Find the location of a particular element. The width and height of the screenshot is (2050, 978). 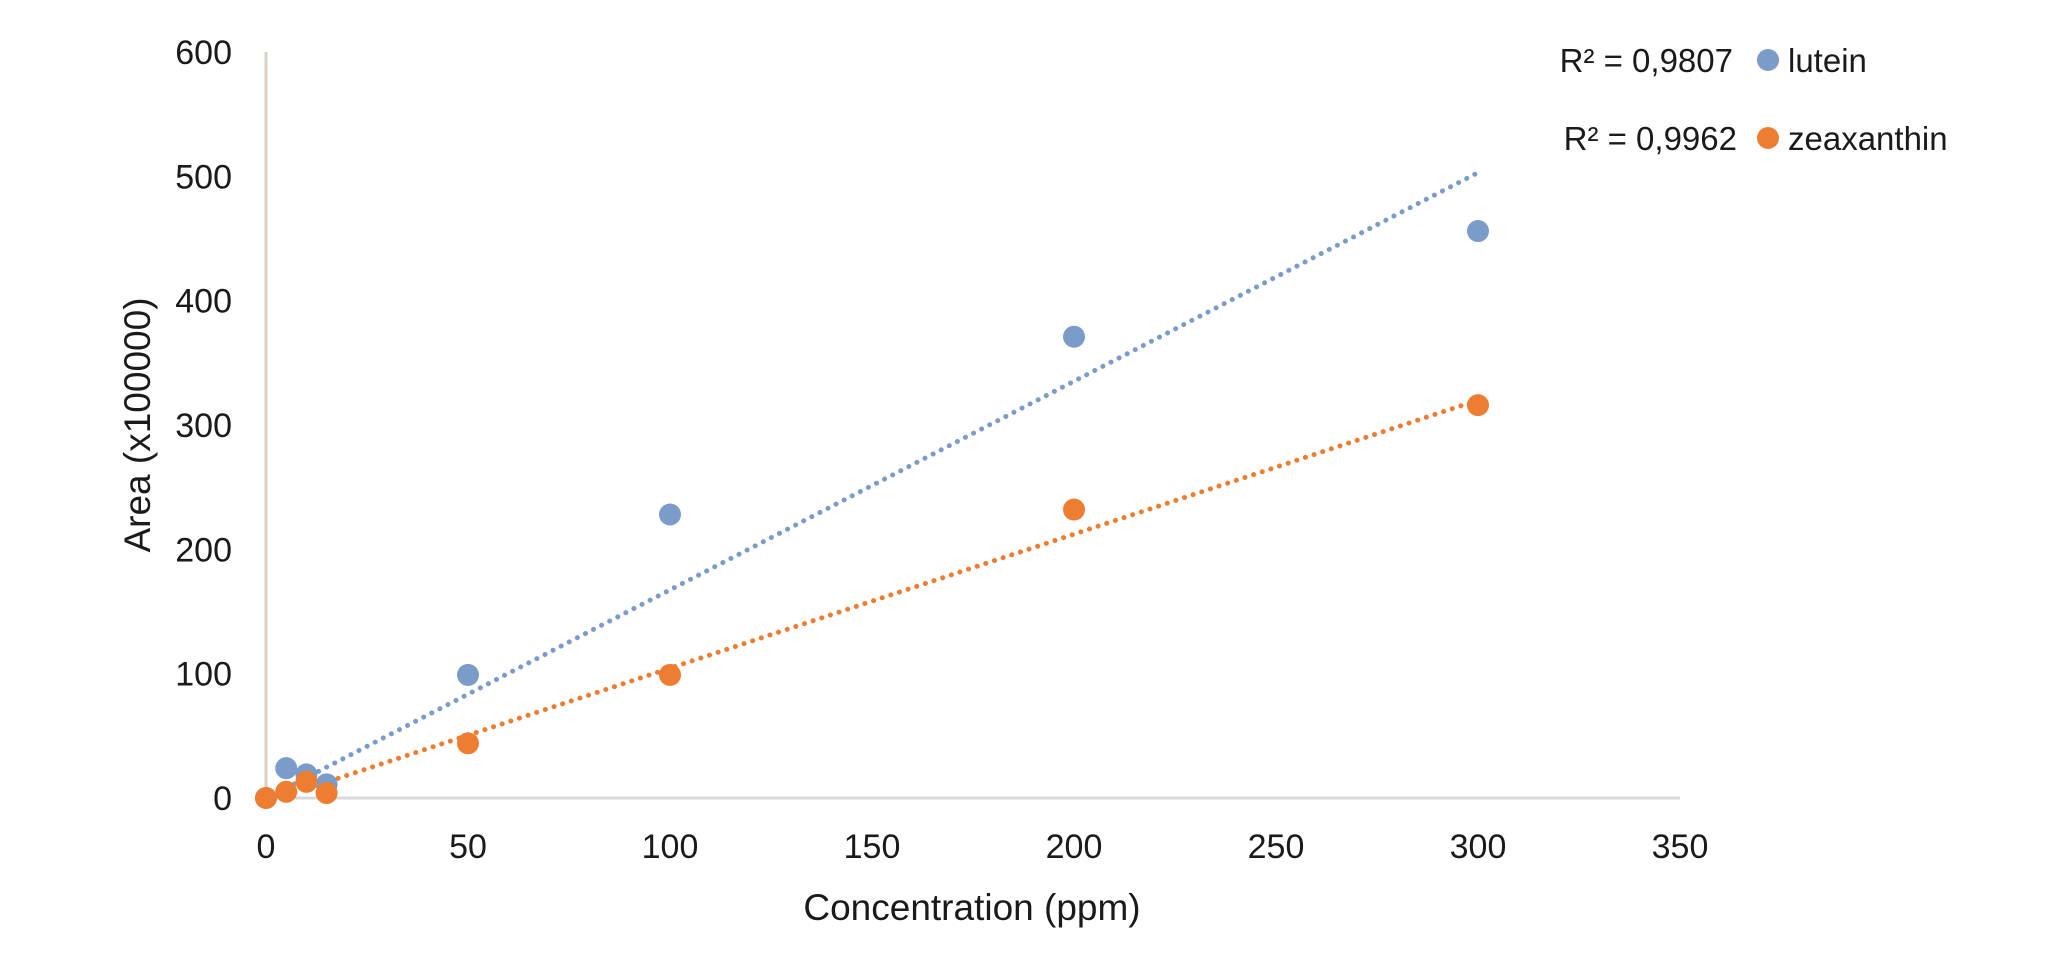

y-tick-labels: 0 100 200 300 400 500 600 is located at coordinates (203, 426).